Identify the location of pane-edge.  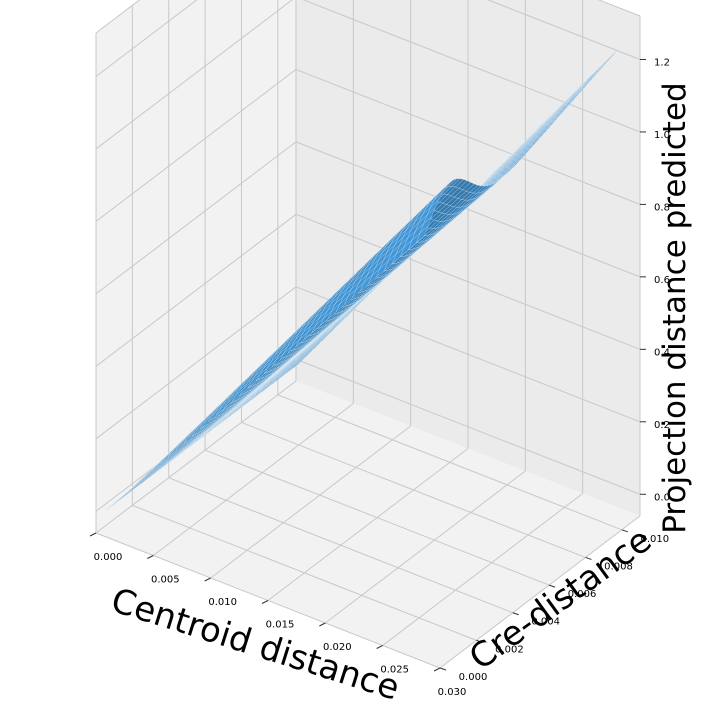
(118, 17).